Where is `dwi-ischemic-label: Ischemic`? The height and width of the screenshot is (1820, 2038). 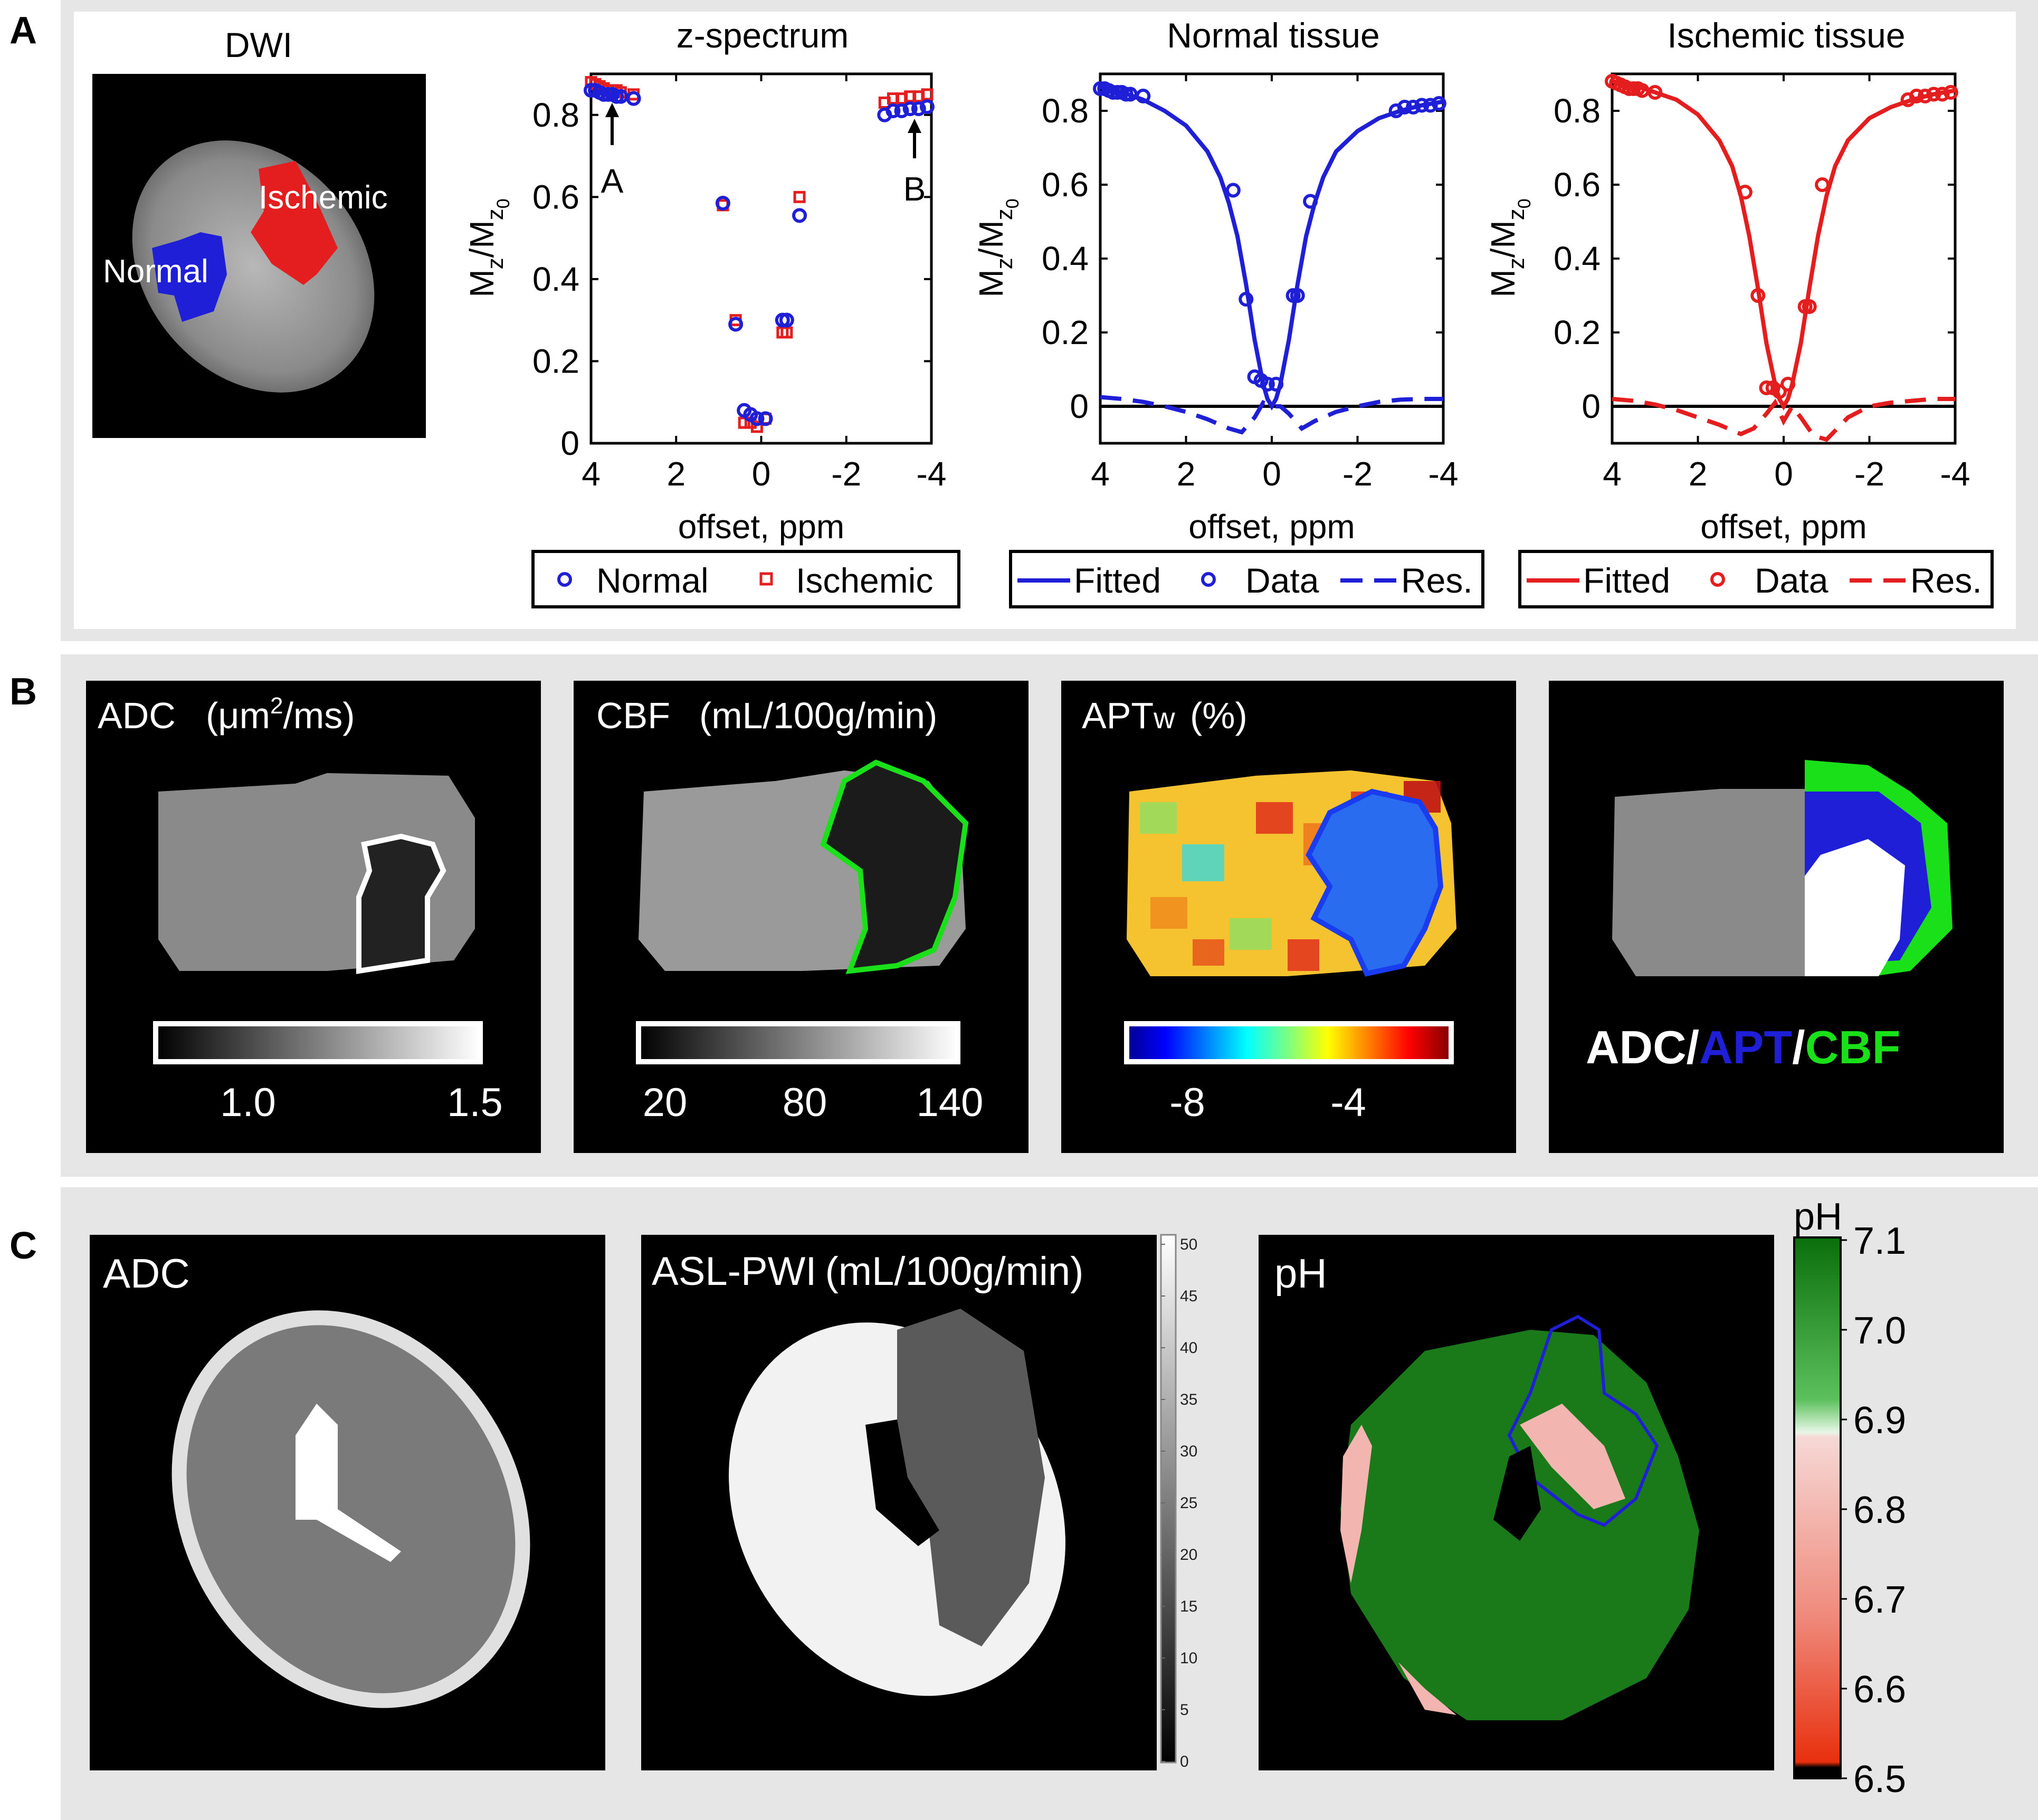 dwi-ischemic-label: Ischemic is located at coordinates (323, 197).